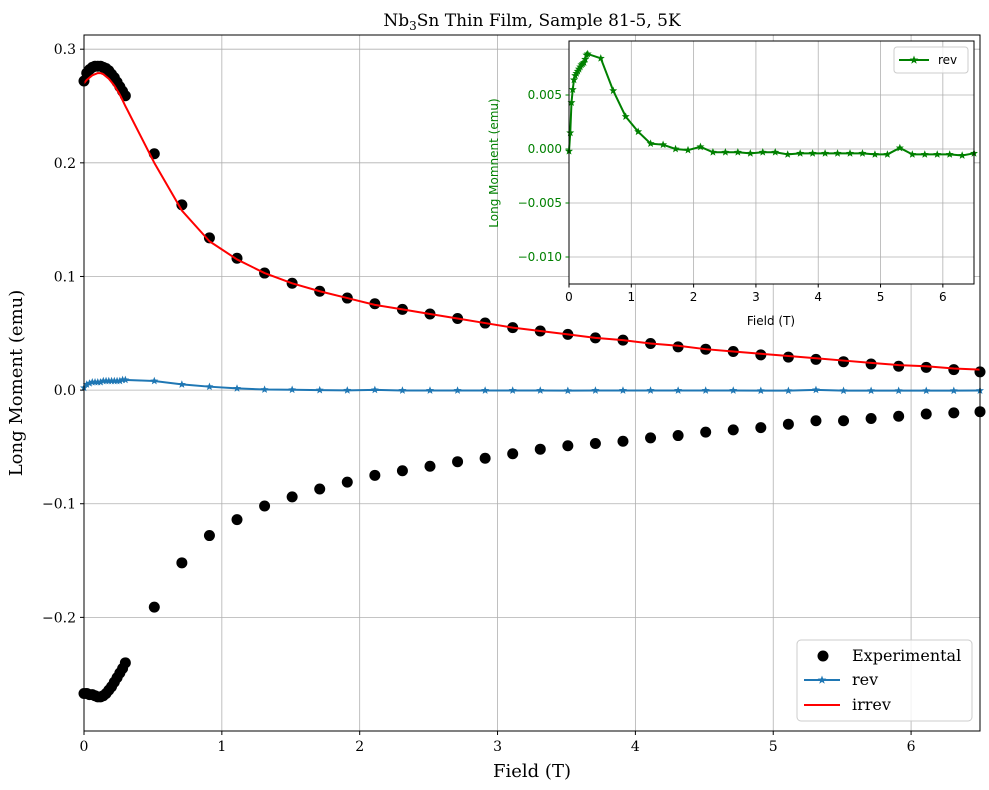  I want to click on main-y-tick-label: 0.2, so click(65, 164).